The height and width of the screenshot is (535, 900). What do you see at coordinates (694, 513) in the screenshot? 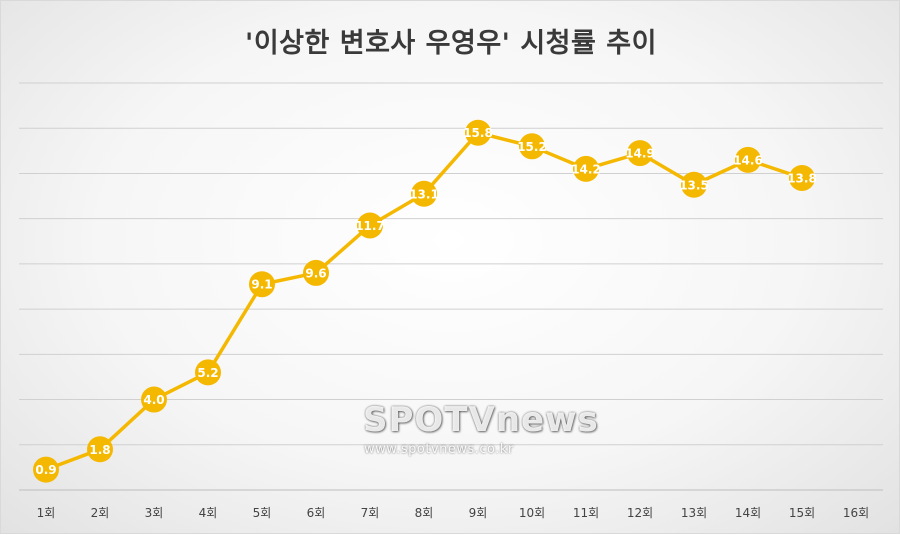
I see `x-tick-label: 13회` at bounding box center [694, 513].